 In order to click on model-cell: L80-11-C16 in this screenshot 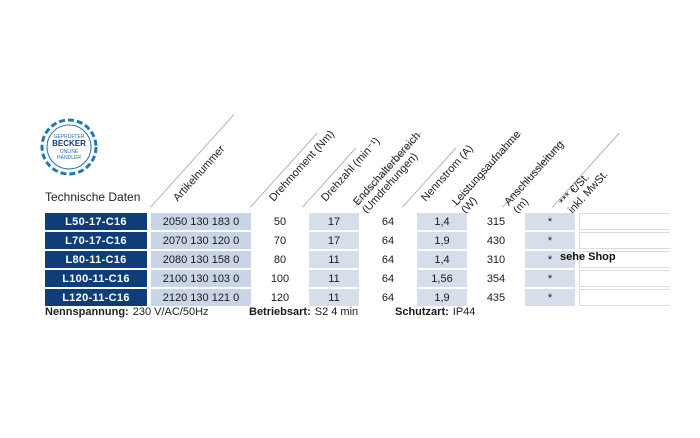, I will do `click(96, 259)`.